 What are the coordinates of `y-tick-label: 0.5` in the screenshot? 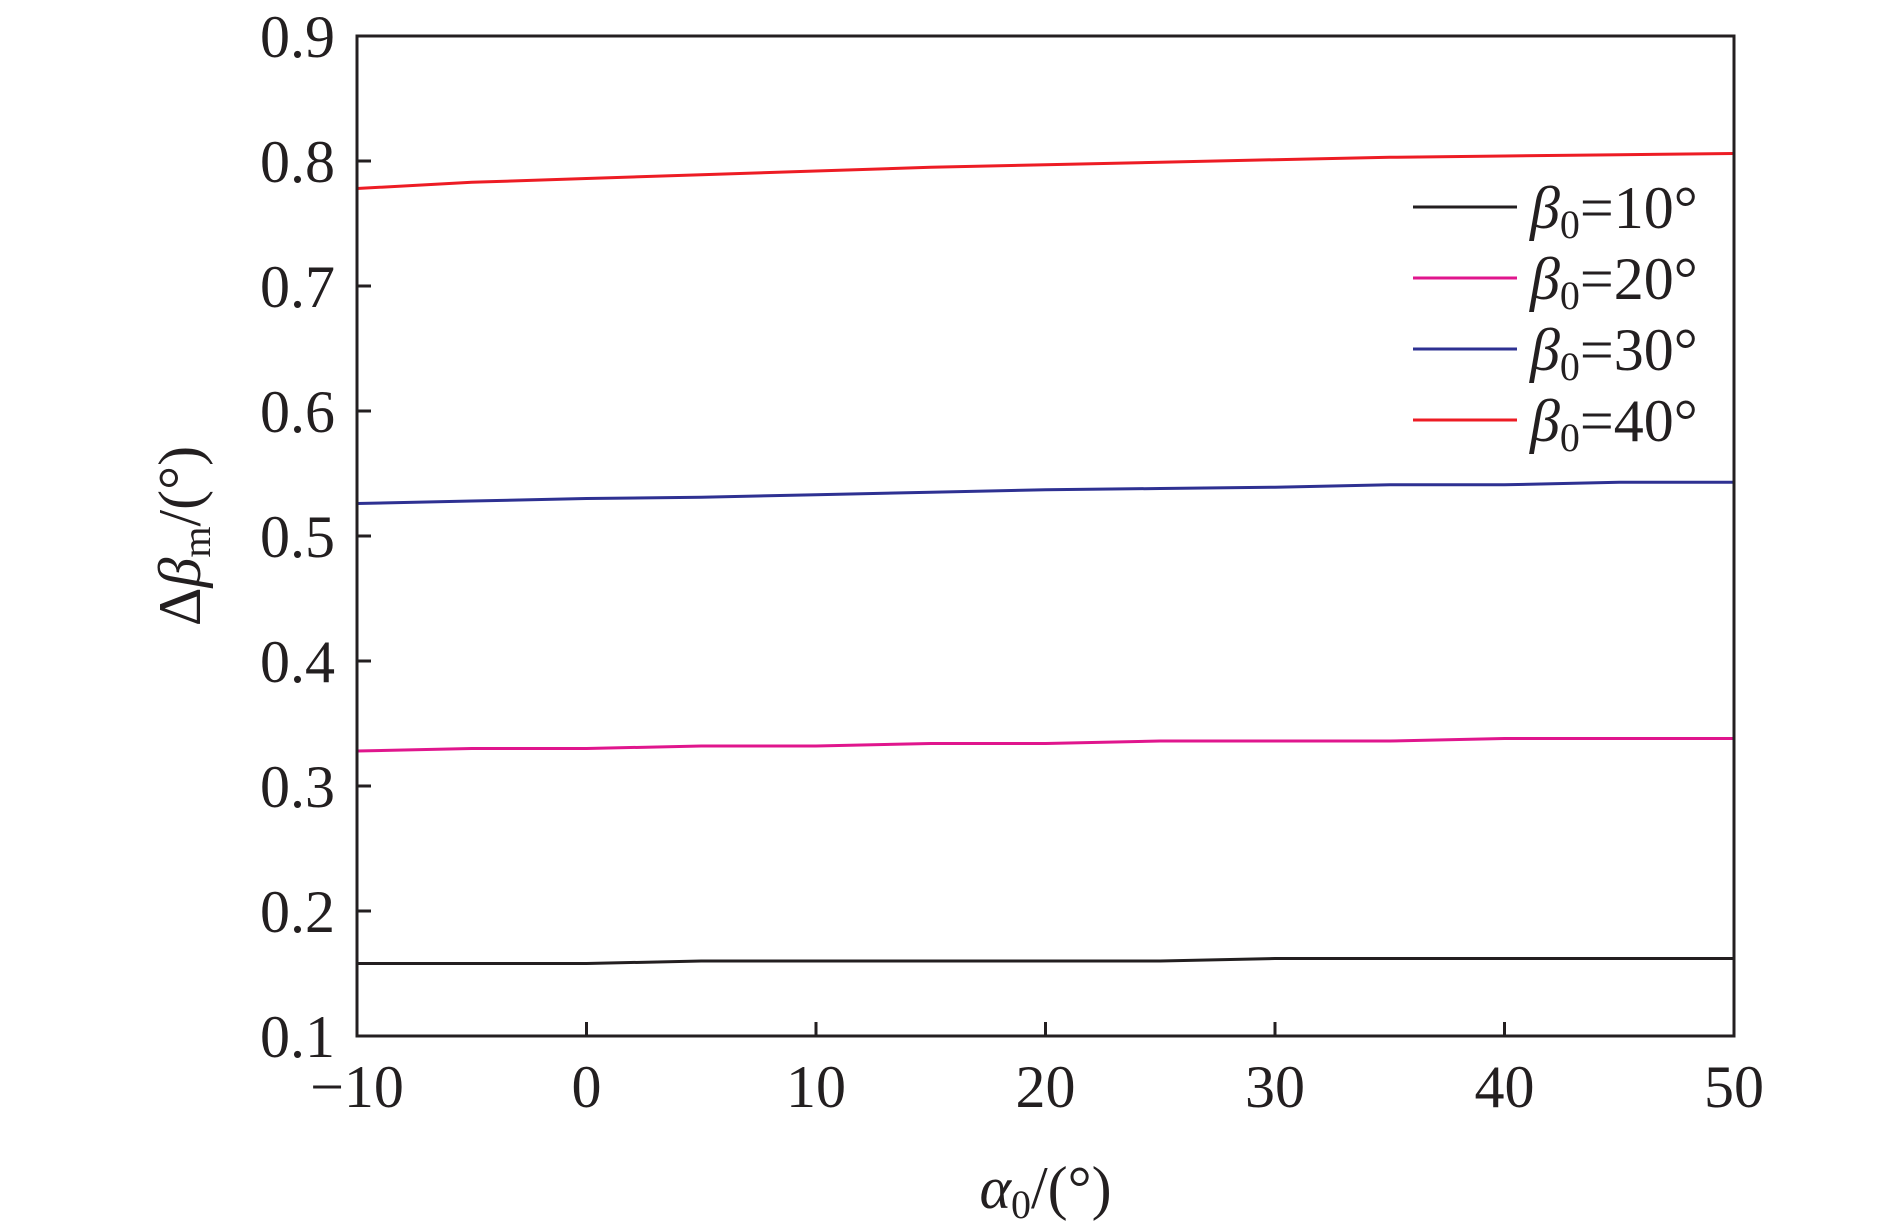 It's located at (297, 537).